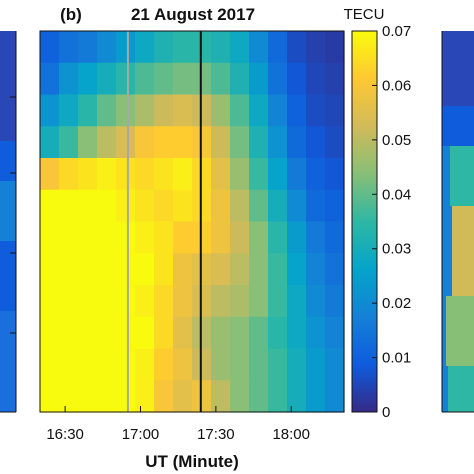  What do you see at coordinates (396, 194) in the screenshot?
I see `colorbar-tick-label: 0.04` at bounding box center [396, 194].